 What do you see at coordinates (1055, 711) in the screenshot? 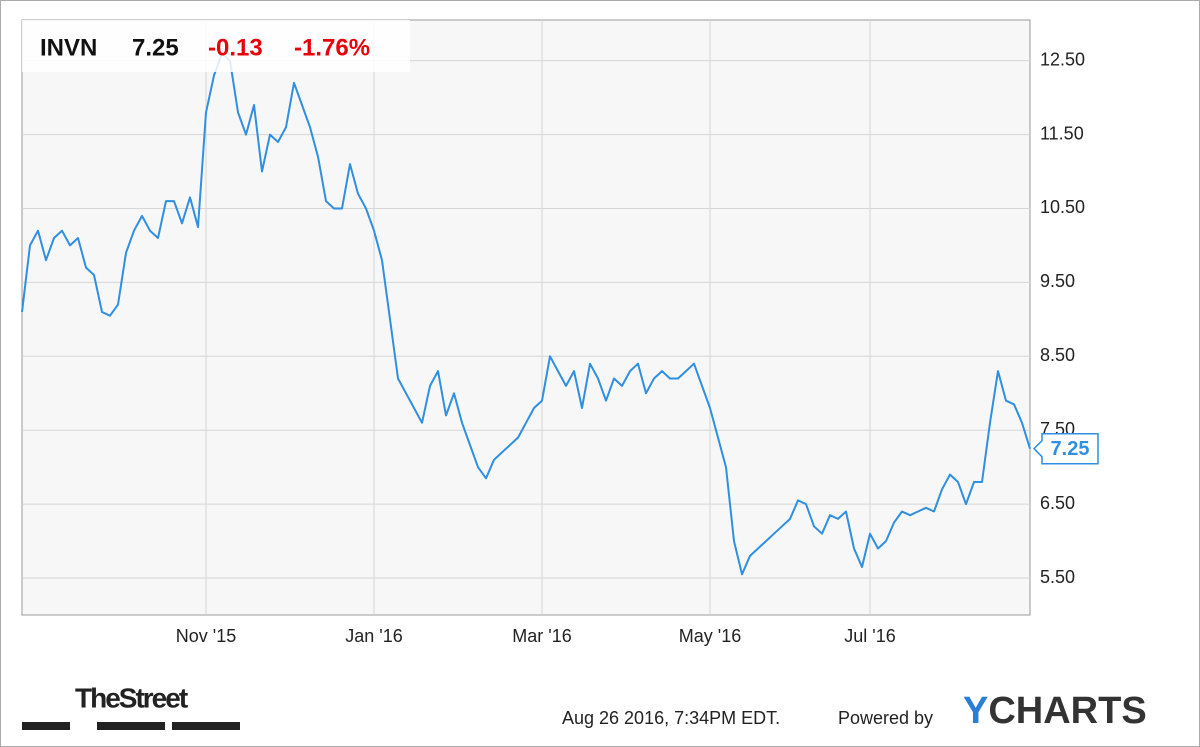
I see `brand-logo: YCHARTS` at bounding box center [1055, 711].